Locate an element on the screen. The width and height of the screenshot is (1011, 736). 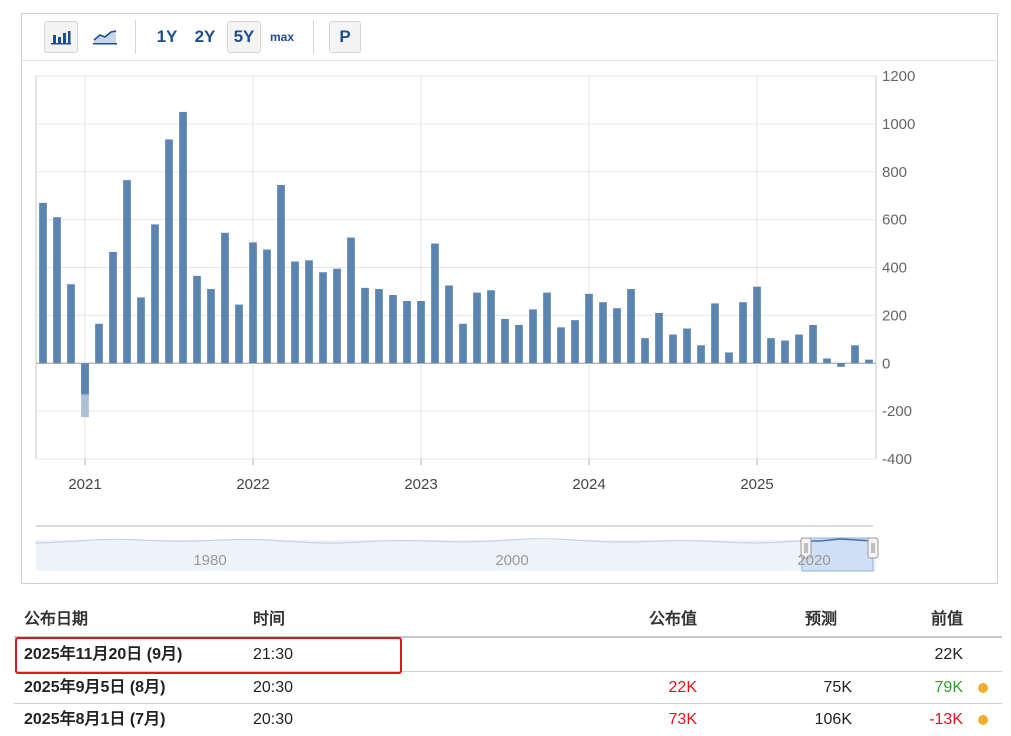
range-5y-button: 5Y is located at coordinates (244, 37).